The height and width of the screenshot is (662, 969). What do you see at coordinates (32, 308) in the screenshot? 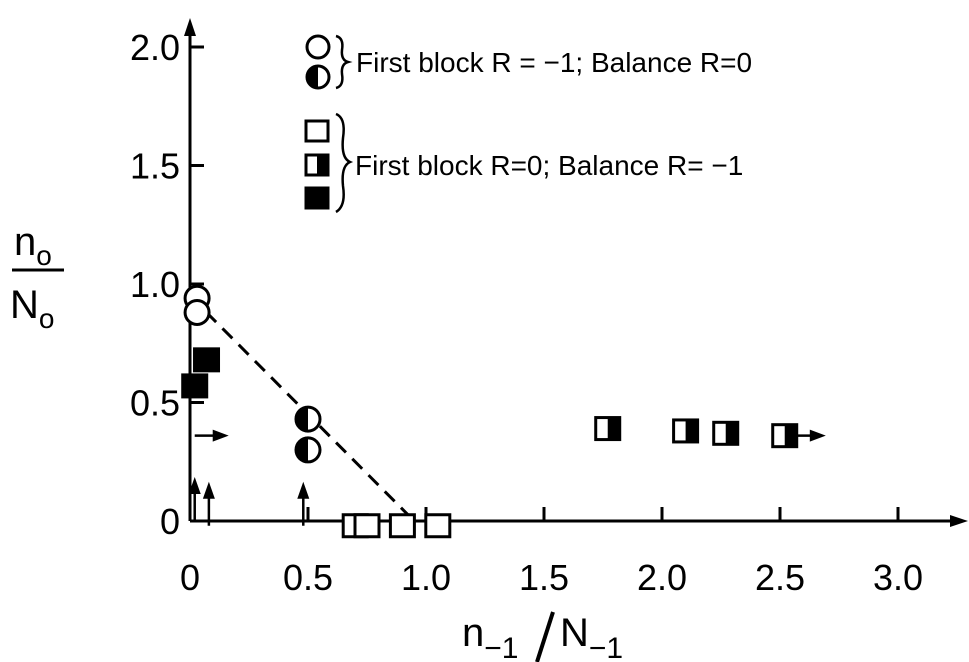
I see `y-axis-label-denominator: No` at bounding box center [32, 308].